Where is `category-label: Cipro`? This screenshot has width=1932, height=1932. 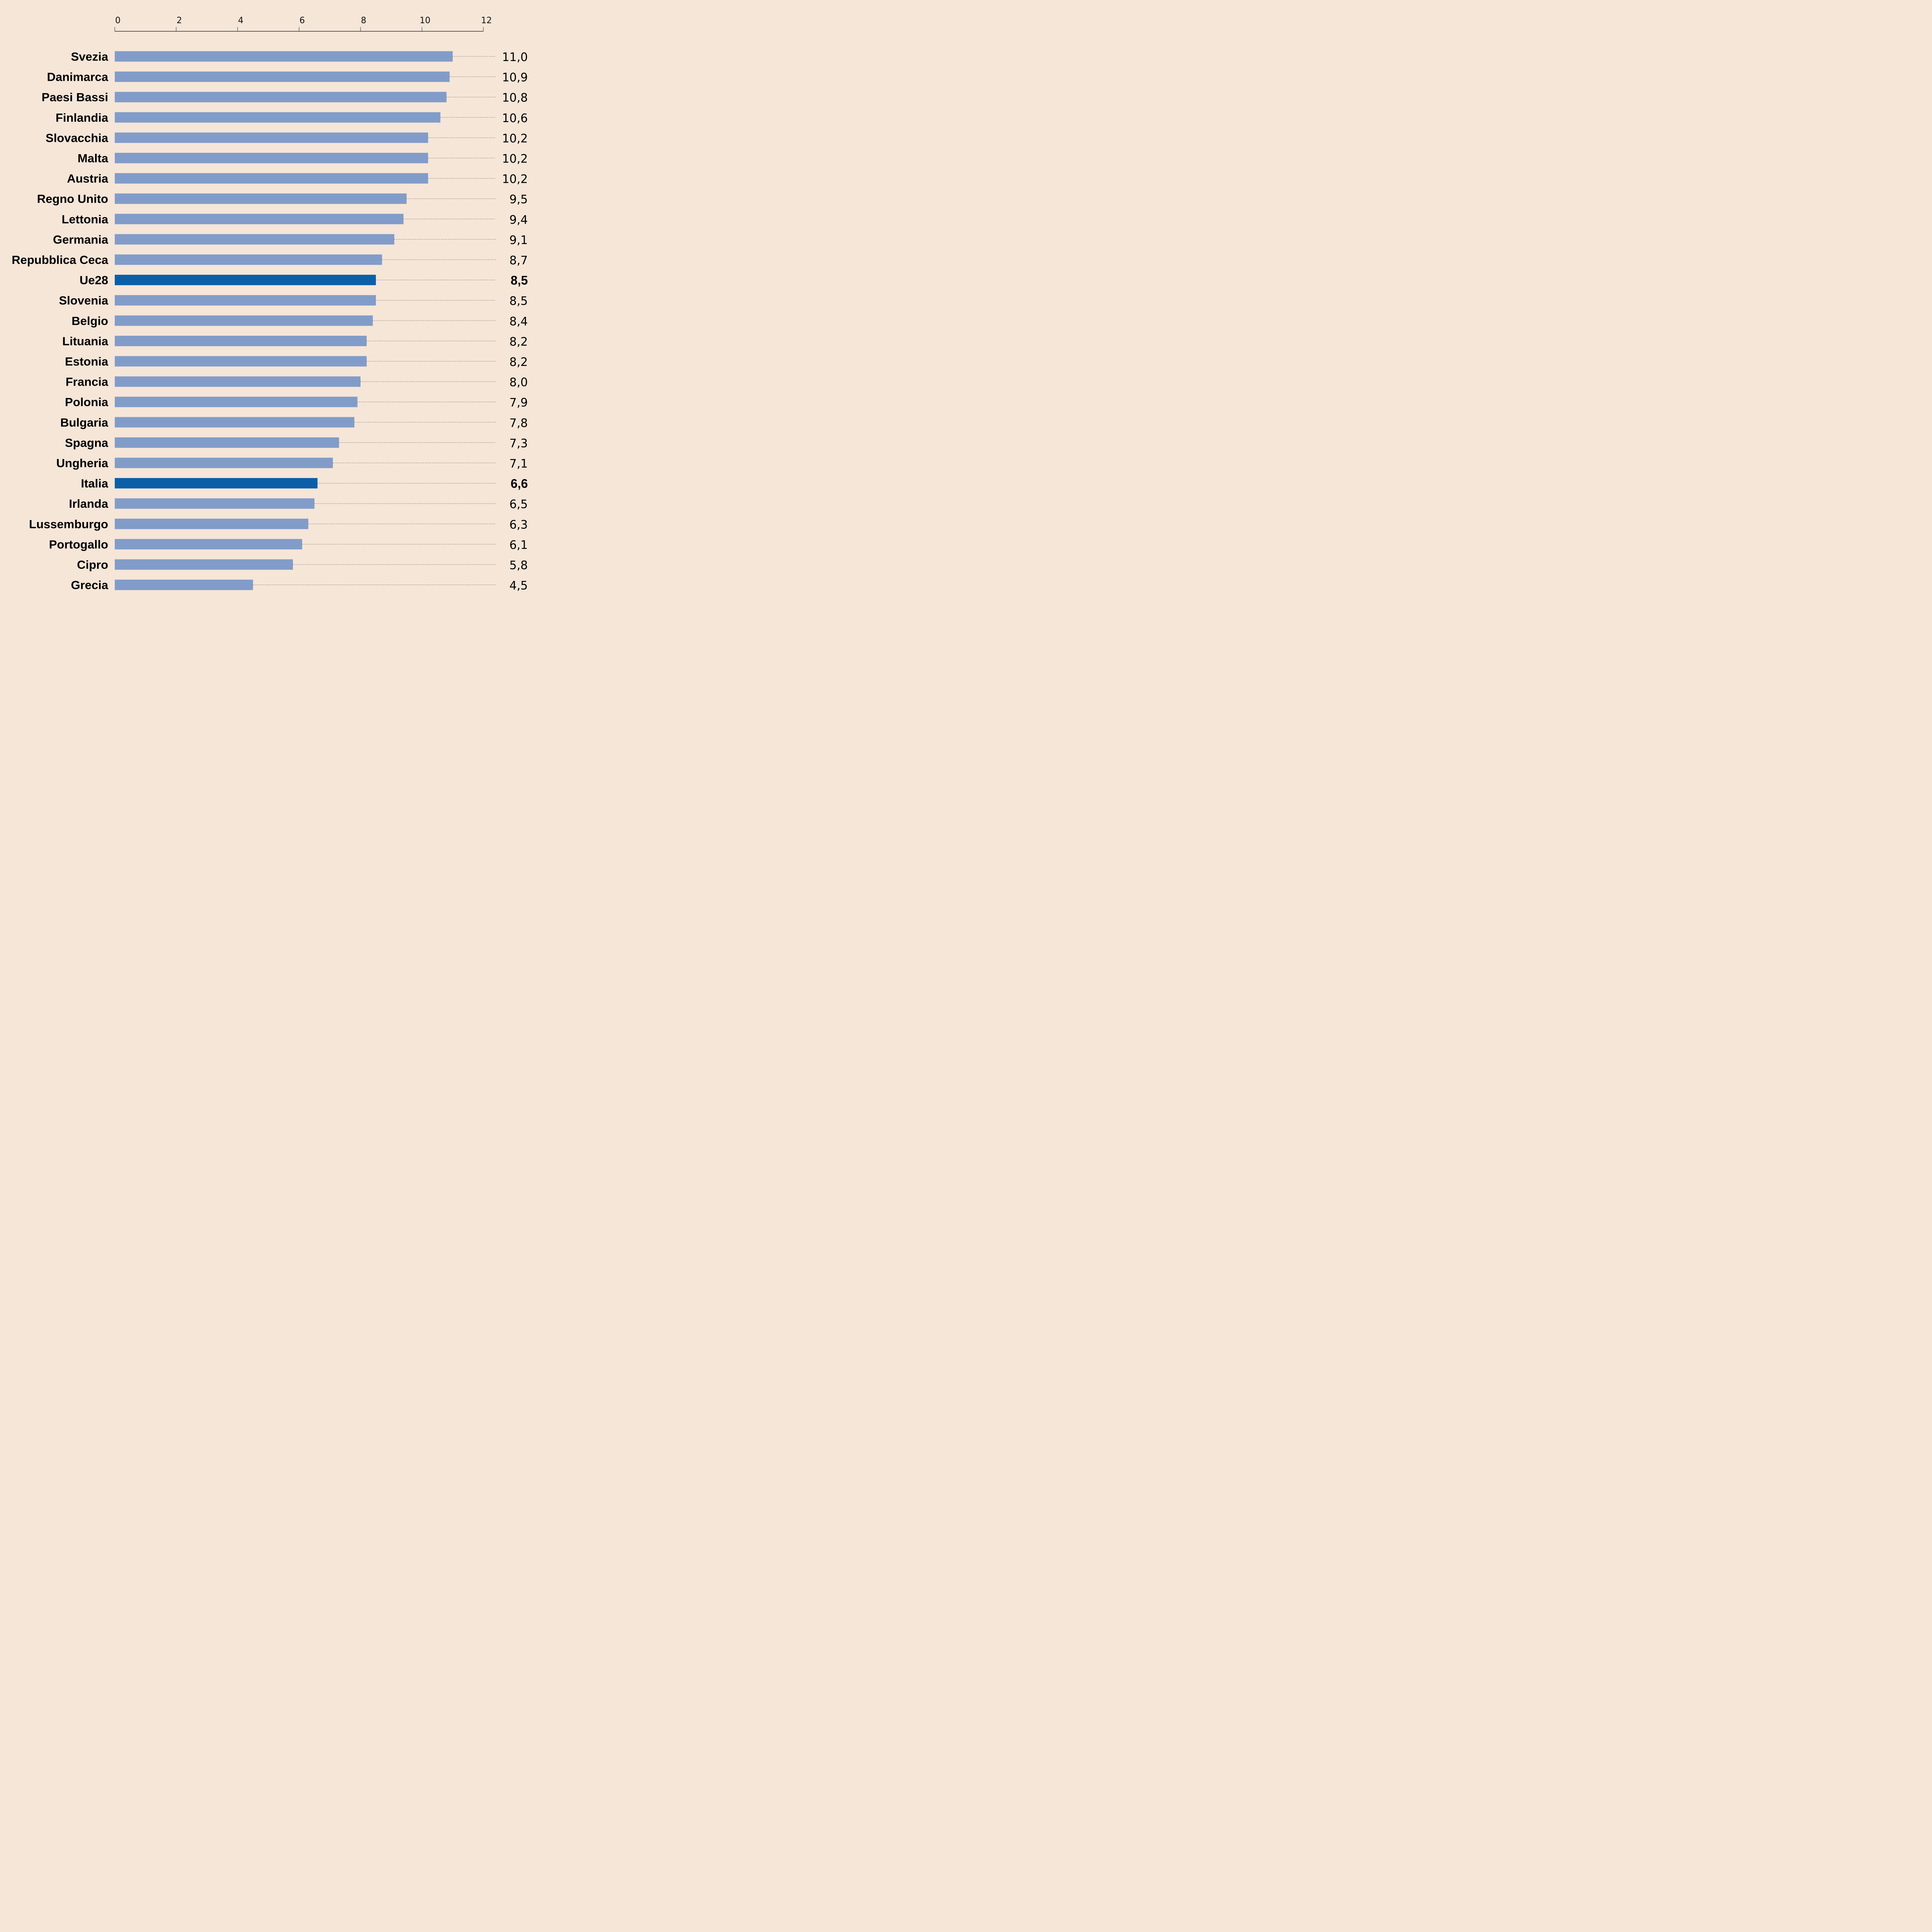
category-label: Cipro is located at coordinates (93, 564).